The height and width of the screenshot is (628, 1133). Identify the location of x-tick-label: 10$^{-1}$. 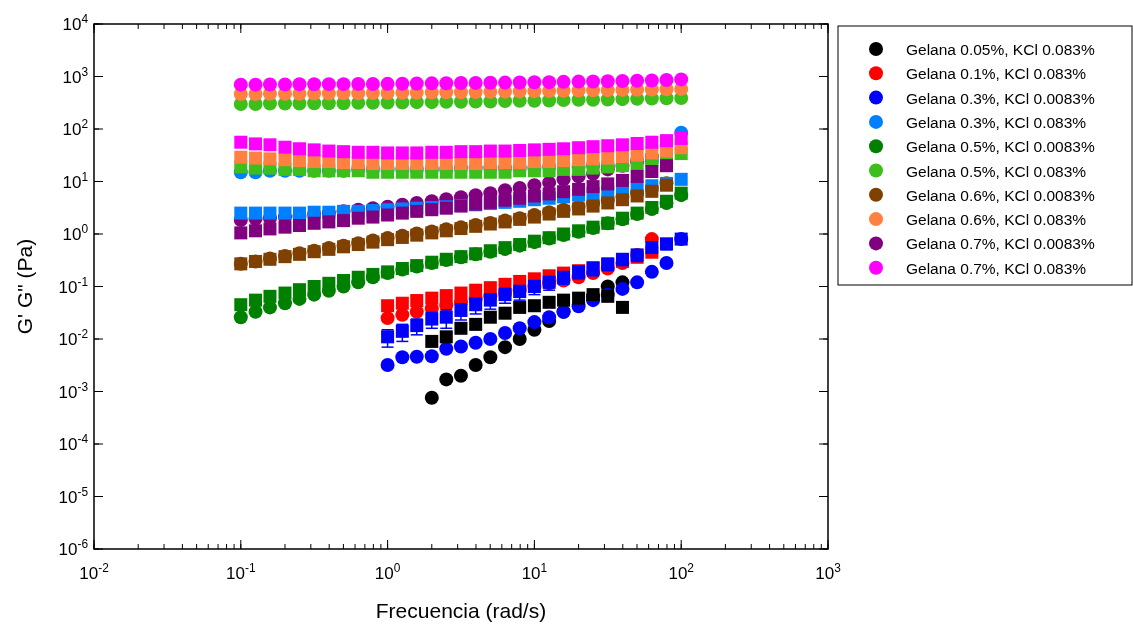
(241, 572).